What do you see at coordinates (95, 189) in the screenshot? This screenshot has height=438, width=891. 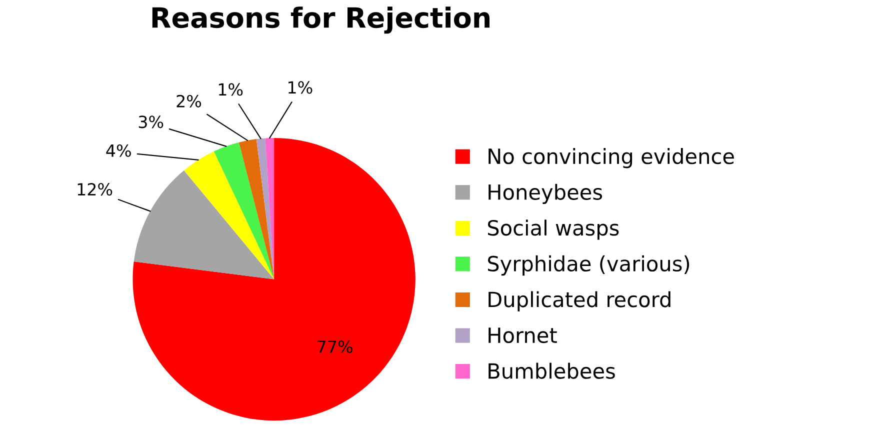 I see `data-label: 12%` at bounding box center [95, 189].